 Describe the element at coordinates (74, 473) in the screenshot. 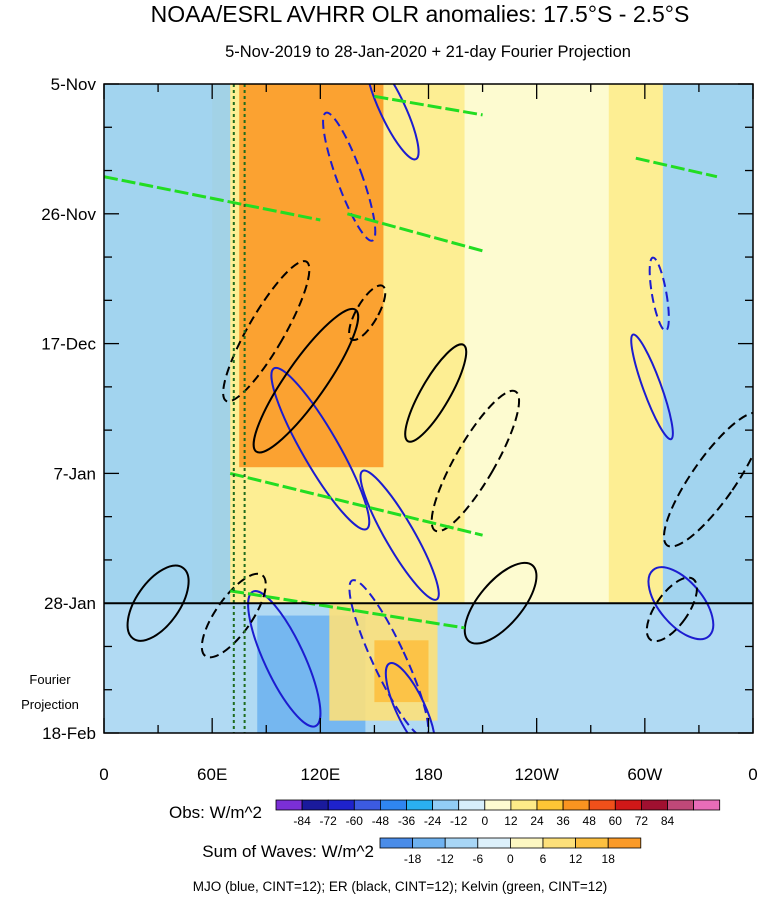

I see `y-tick-label: 7-Jan` at that location.